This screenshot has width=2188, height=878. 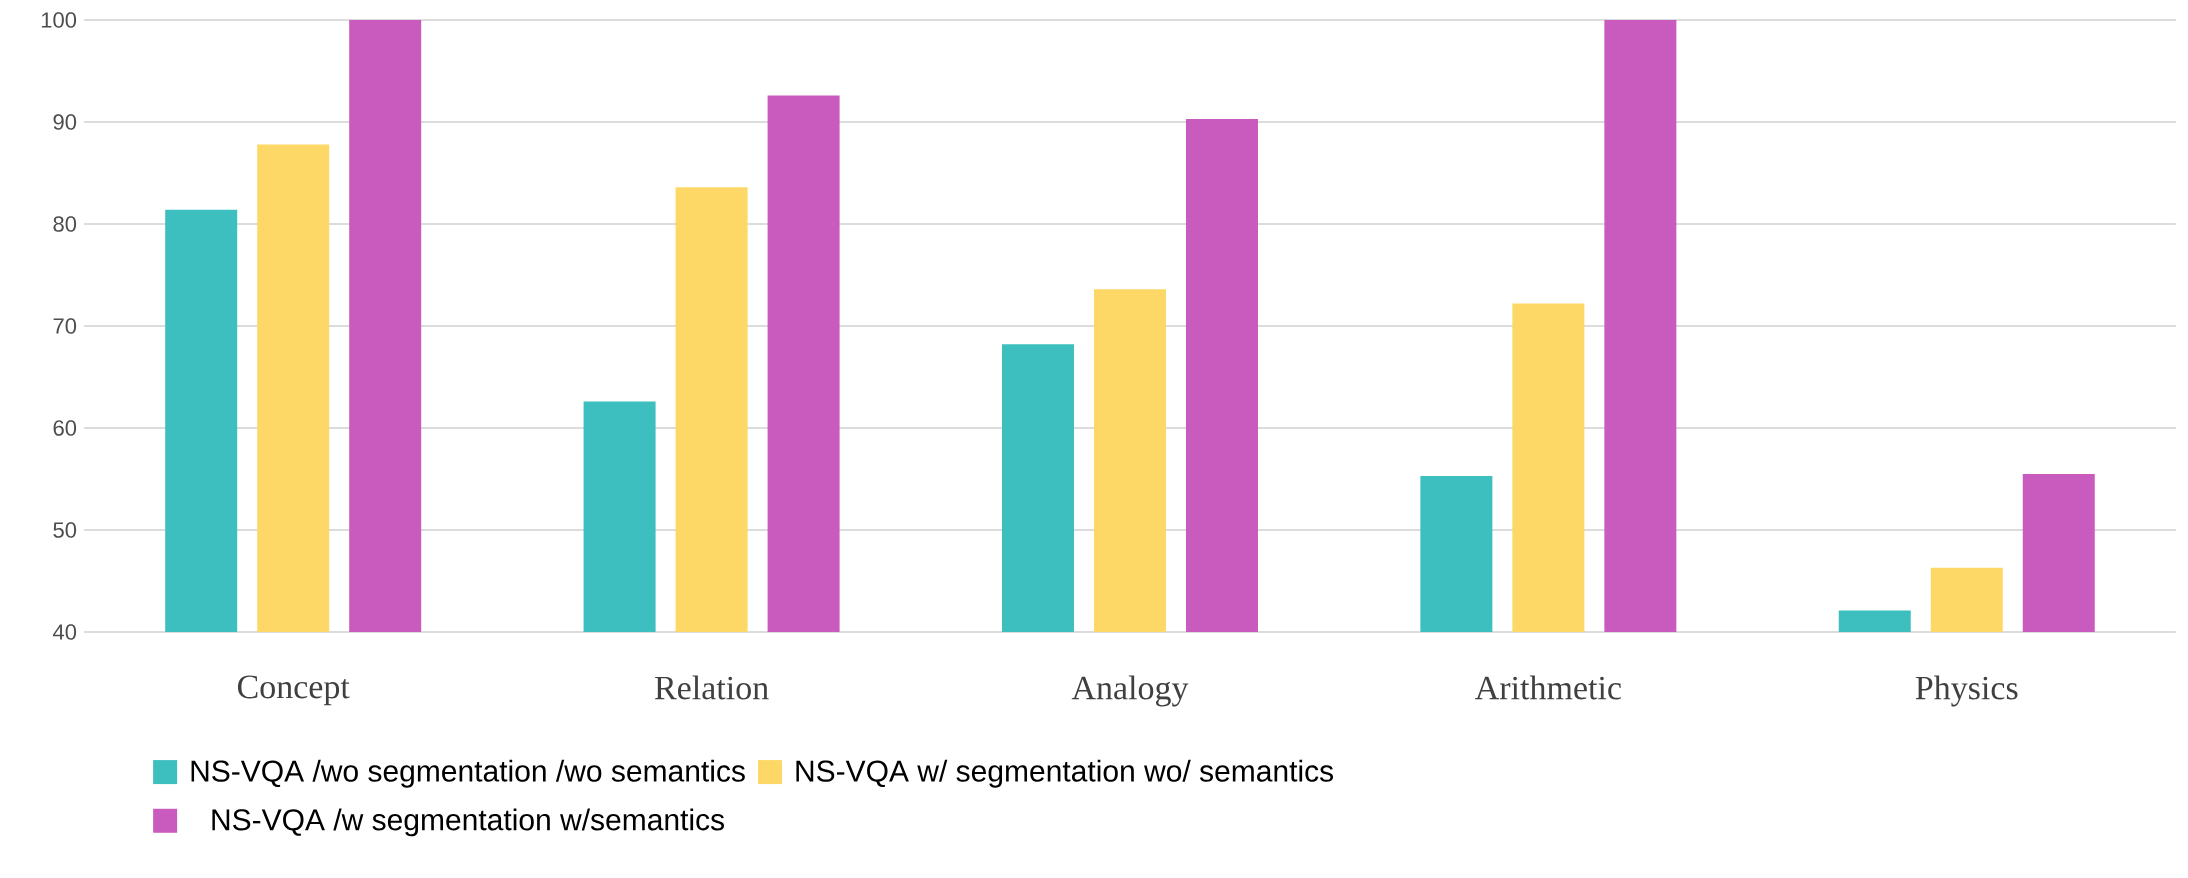 I want to click on x-tick-label: Analogy, so click(x=1130, y=691).